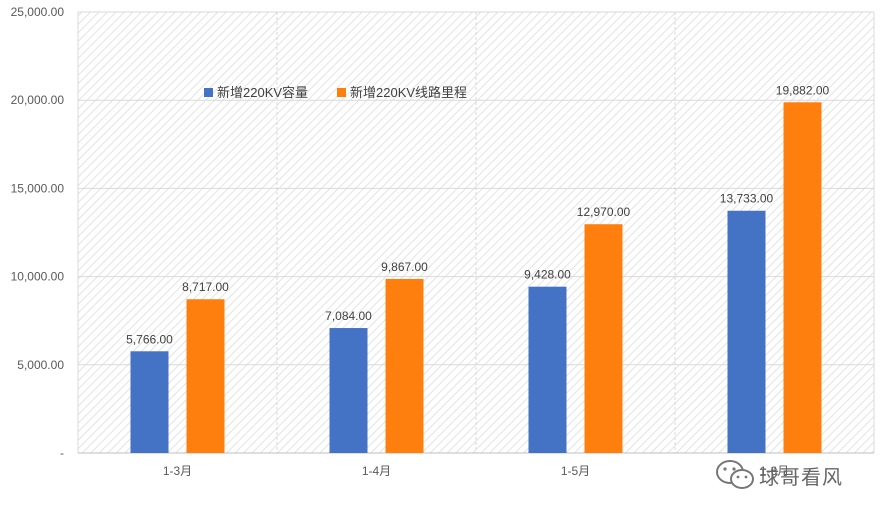  What do you see at coordinates (801, 476) in the screenshot?
I see `watermark-text: 球哥看风` at bounding box center [801, 476].